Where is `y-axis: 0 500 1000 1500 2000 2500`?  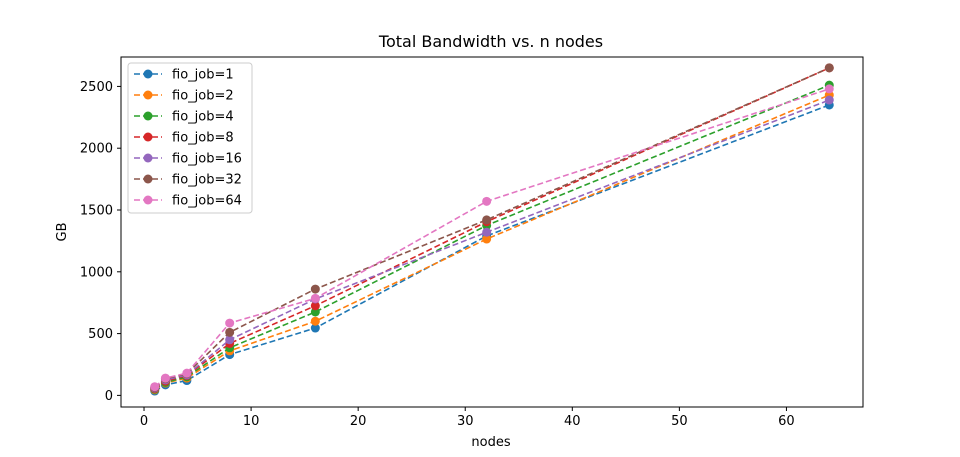
y-axis: 0 500 1000 1500 2000 2500 is located at coordinates (100, 242).